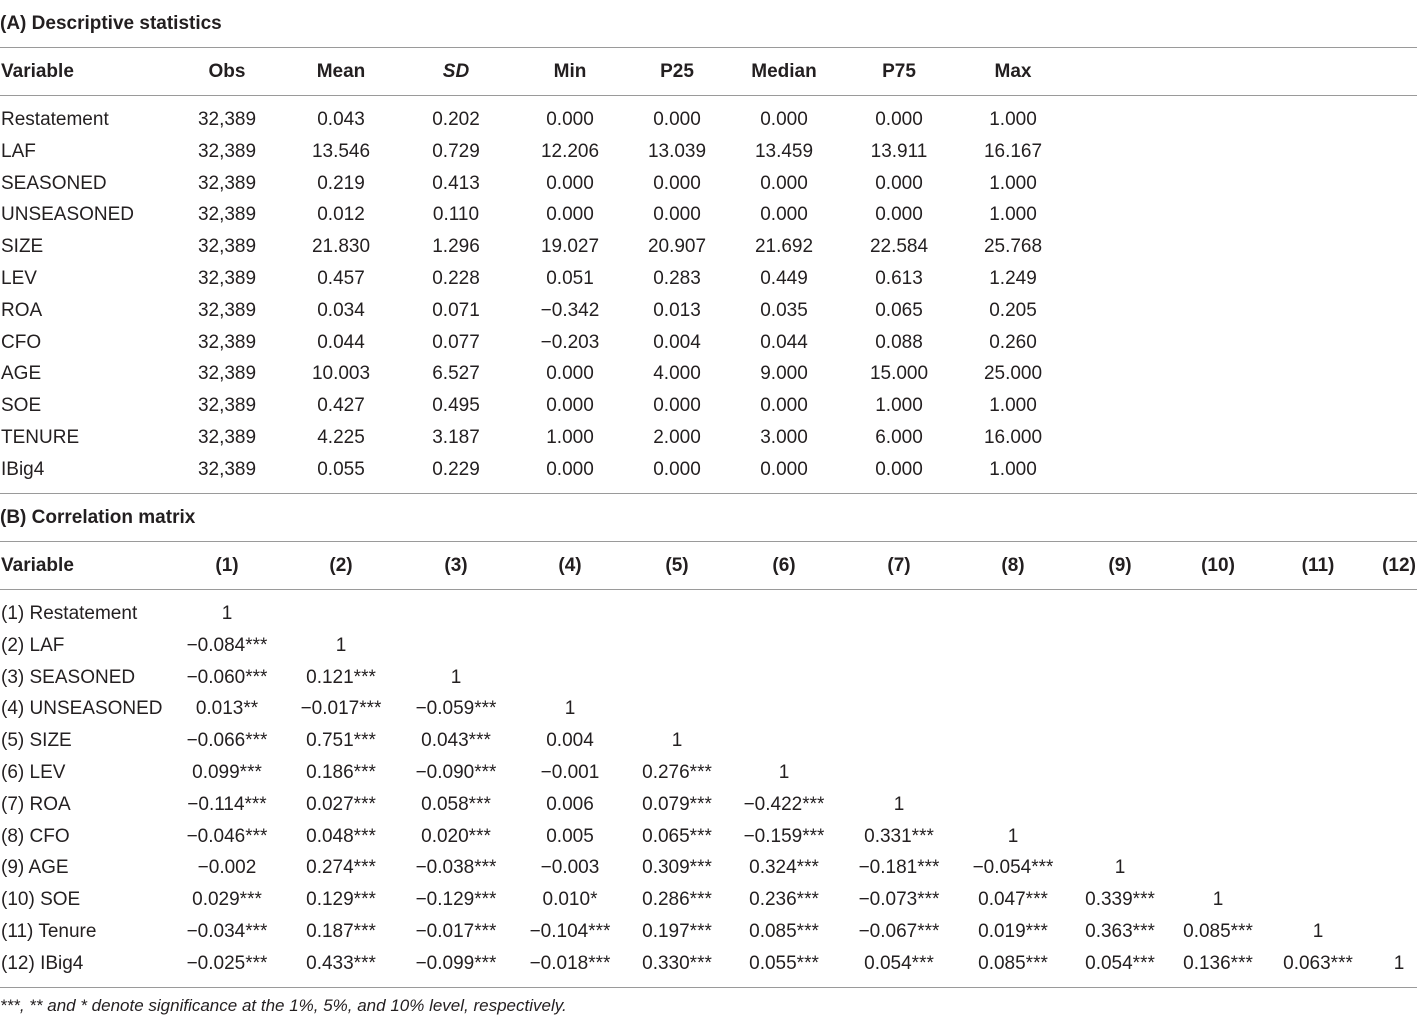 This screenshot has width=1417, height=1017. Describe the element at coordinates (456, 406) in the screenshot. I see `table-cell: 0.495` at that location.